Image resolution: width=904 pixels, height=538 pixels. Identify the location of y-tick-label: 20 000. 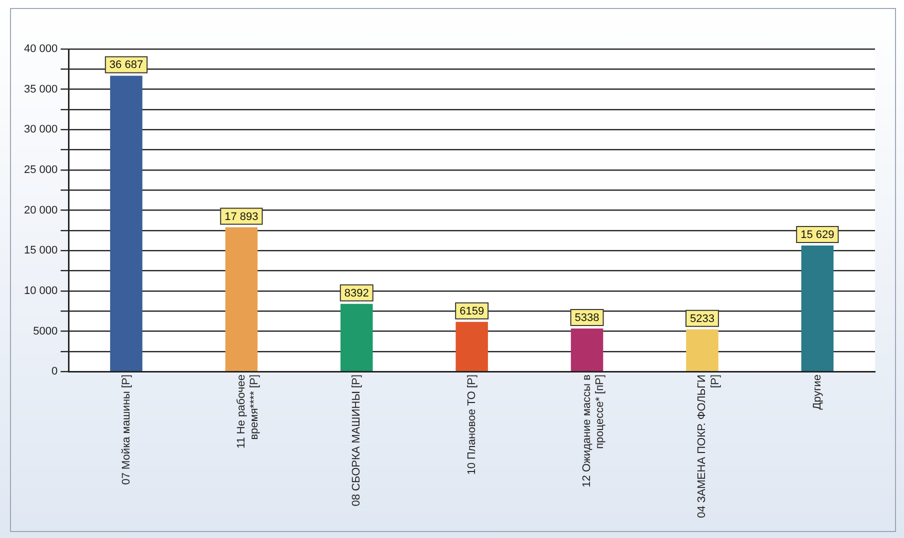
(41, 210).